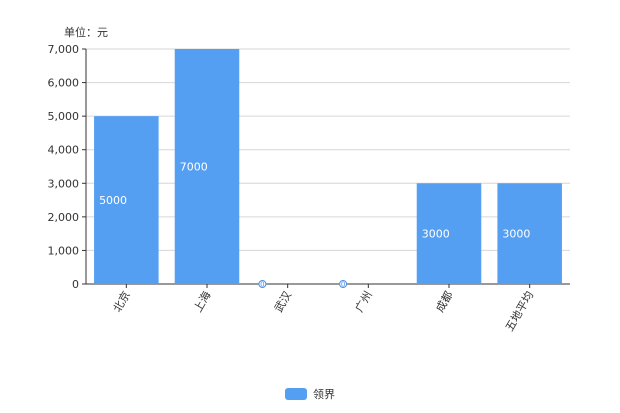  I want to click on unit-label: 单位：元, so click(86, 32).